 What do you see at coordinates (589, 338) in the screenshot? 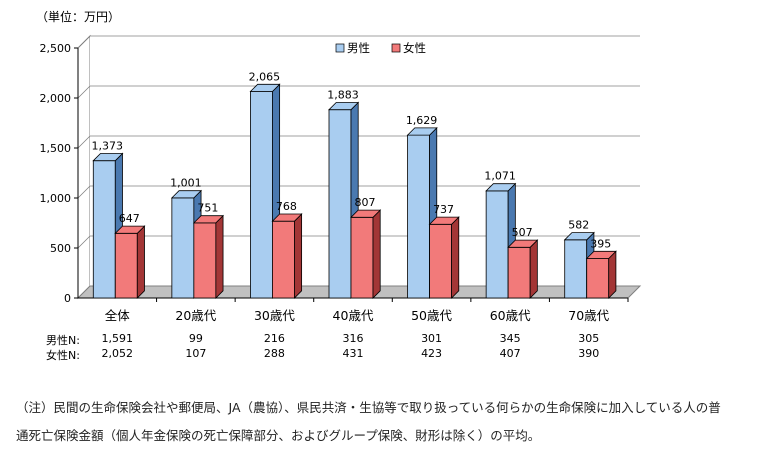
I see `n-cell: 305` at bounding box center [589, 338].